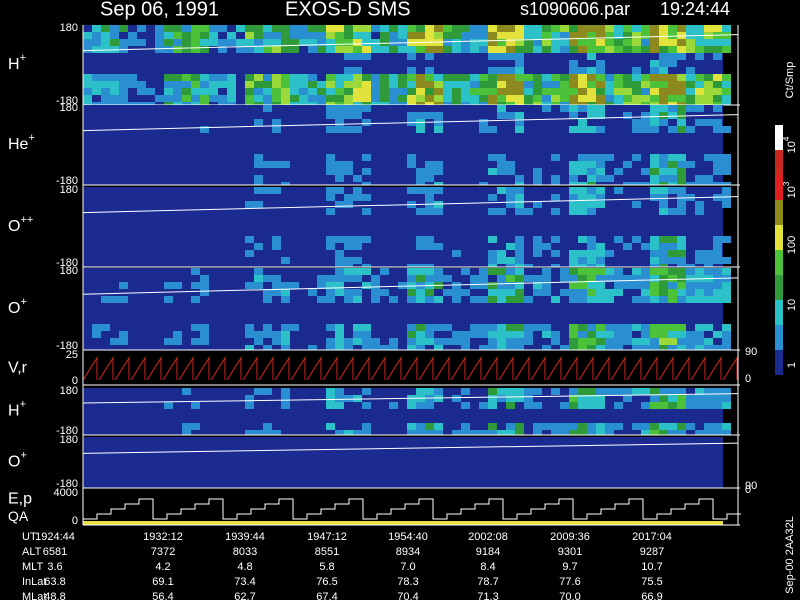 The width and height of the screenshot is (800, 600). I want to click on footer-value: 4.2, so click(162, 567).